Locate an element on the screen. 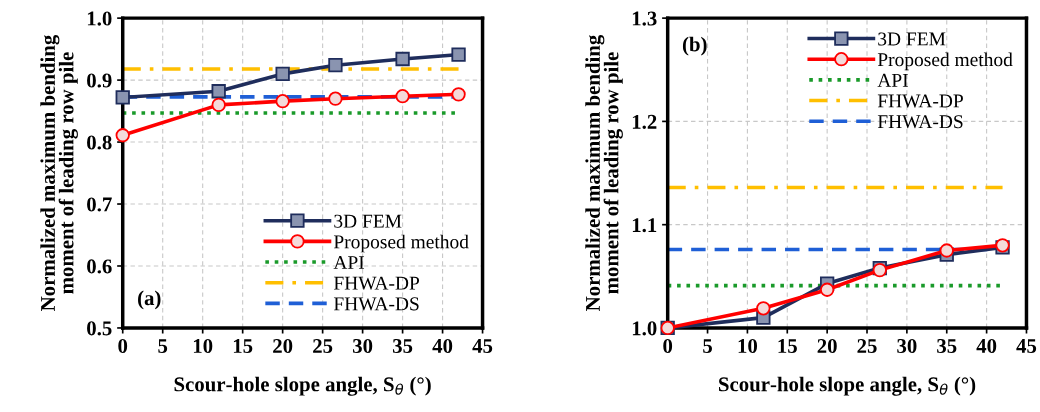 The image size is (1040, 412). y-tick-label: 1.2 is located at coordinates (644, 121).